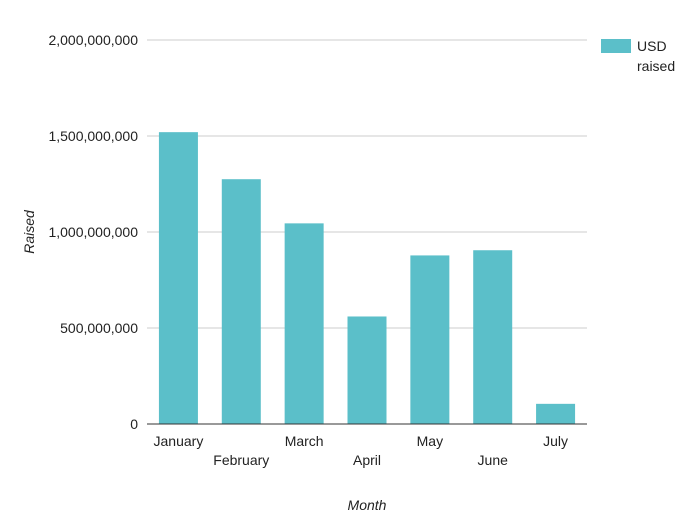 The width and height of the screenshot is (700, 520). Describe the element at coordinates (241, 301) in the screenshot. I see `bar-february` at that location.